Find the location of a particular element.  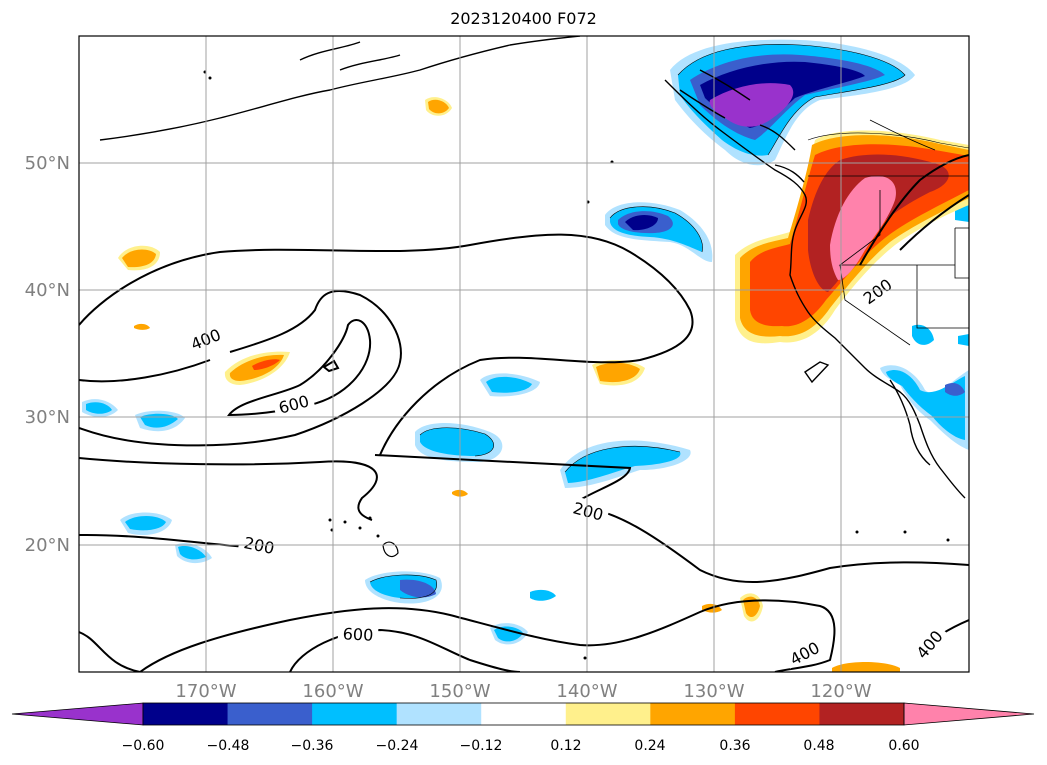

colorbar-tick-label: 0.48 is located at coordinates (818, 746).